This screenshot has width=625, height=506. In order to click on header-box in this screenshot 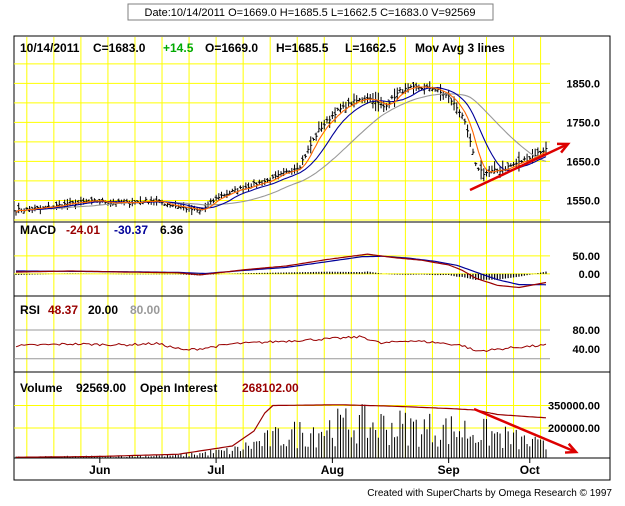, I will do `click(310, 12)`.